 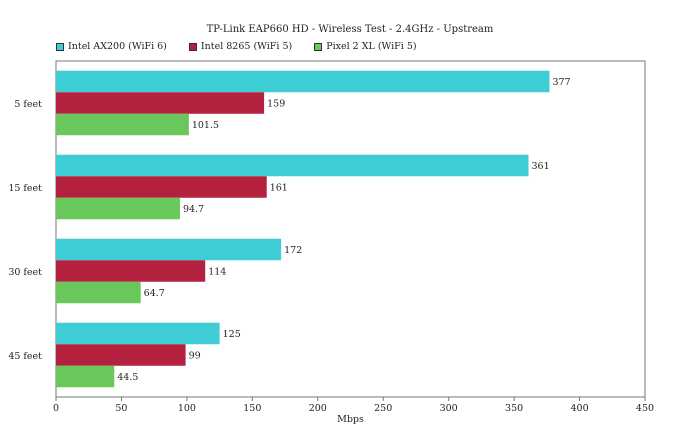 What do you see at coordinates (205, 125) in the screenshot?
I see `bar-value-label: 101.5` at bounding box center [205, 125].